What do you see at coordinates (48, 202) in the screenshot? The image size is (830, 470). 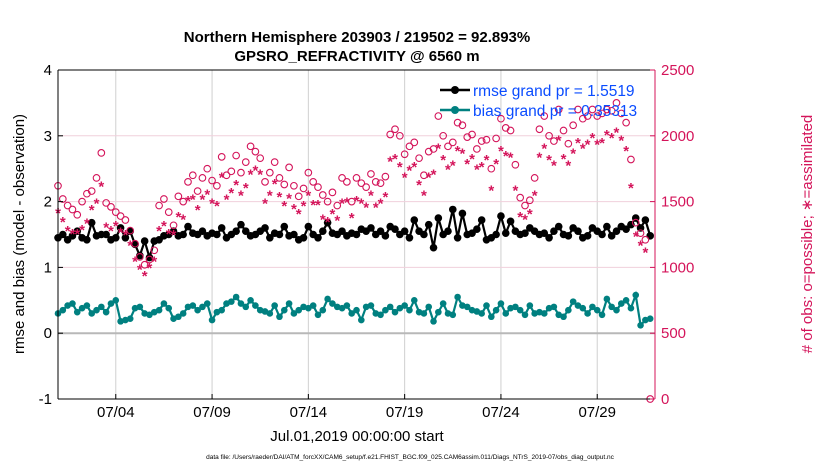 I see `y-tick-label: 2` at bounding box center [48, 202].